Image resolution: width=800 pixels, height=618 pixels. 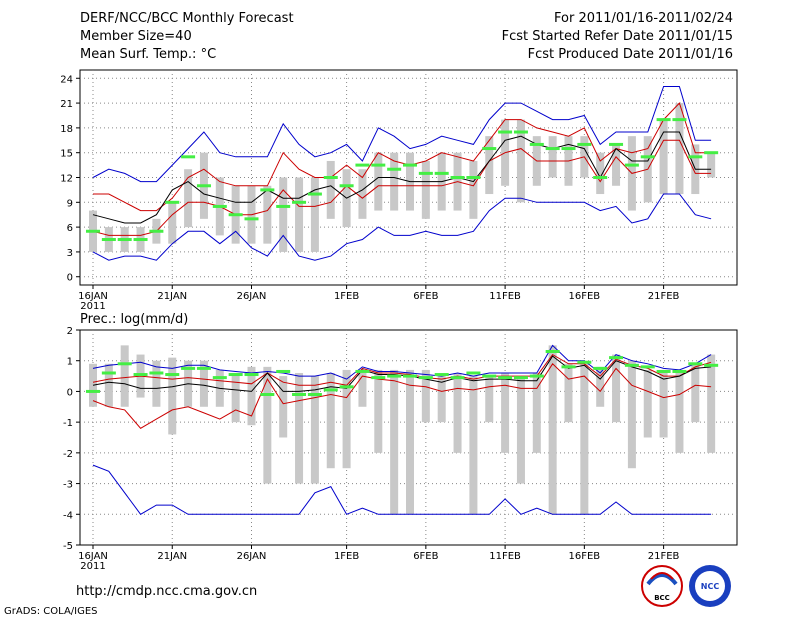 I want to click on y-tick-label: 12, so click(x=66, y=179).